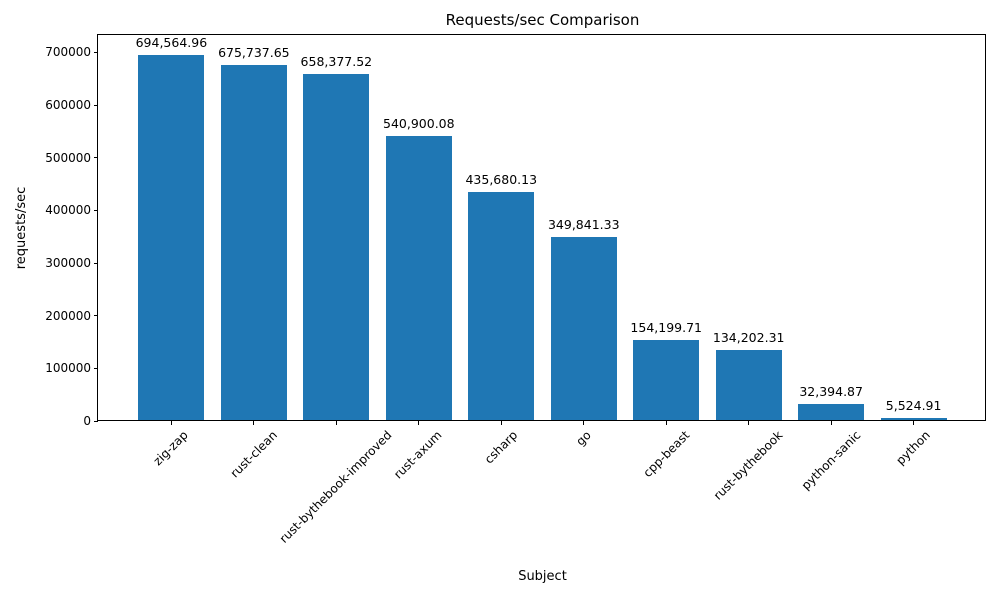 The image size is (1000, 600). I want to click on bar-value-label: 32,394.87, so click(831, 391).